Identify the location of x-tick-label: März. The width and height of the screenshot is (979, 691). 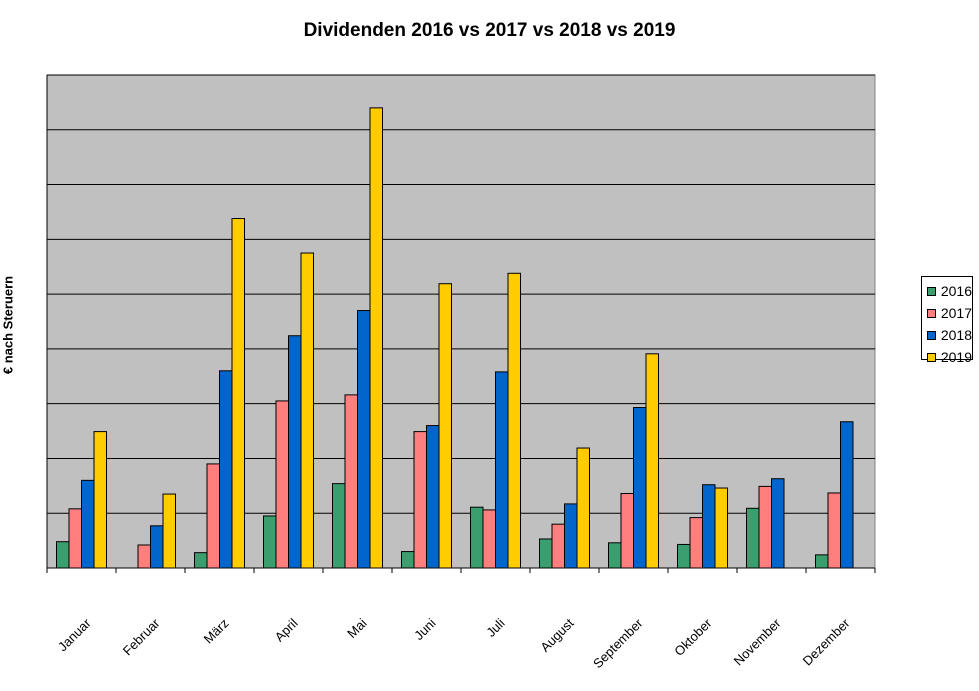
(216, 631).